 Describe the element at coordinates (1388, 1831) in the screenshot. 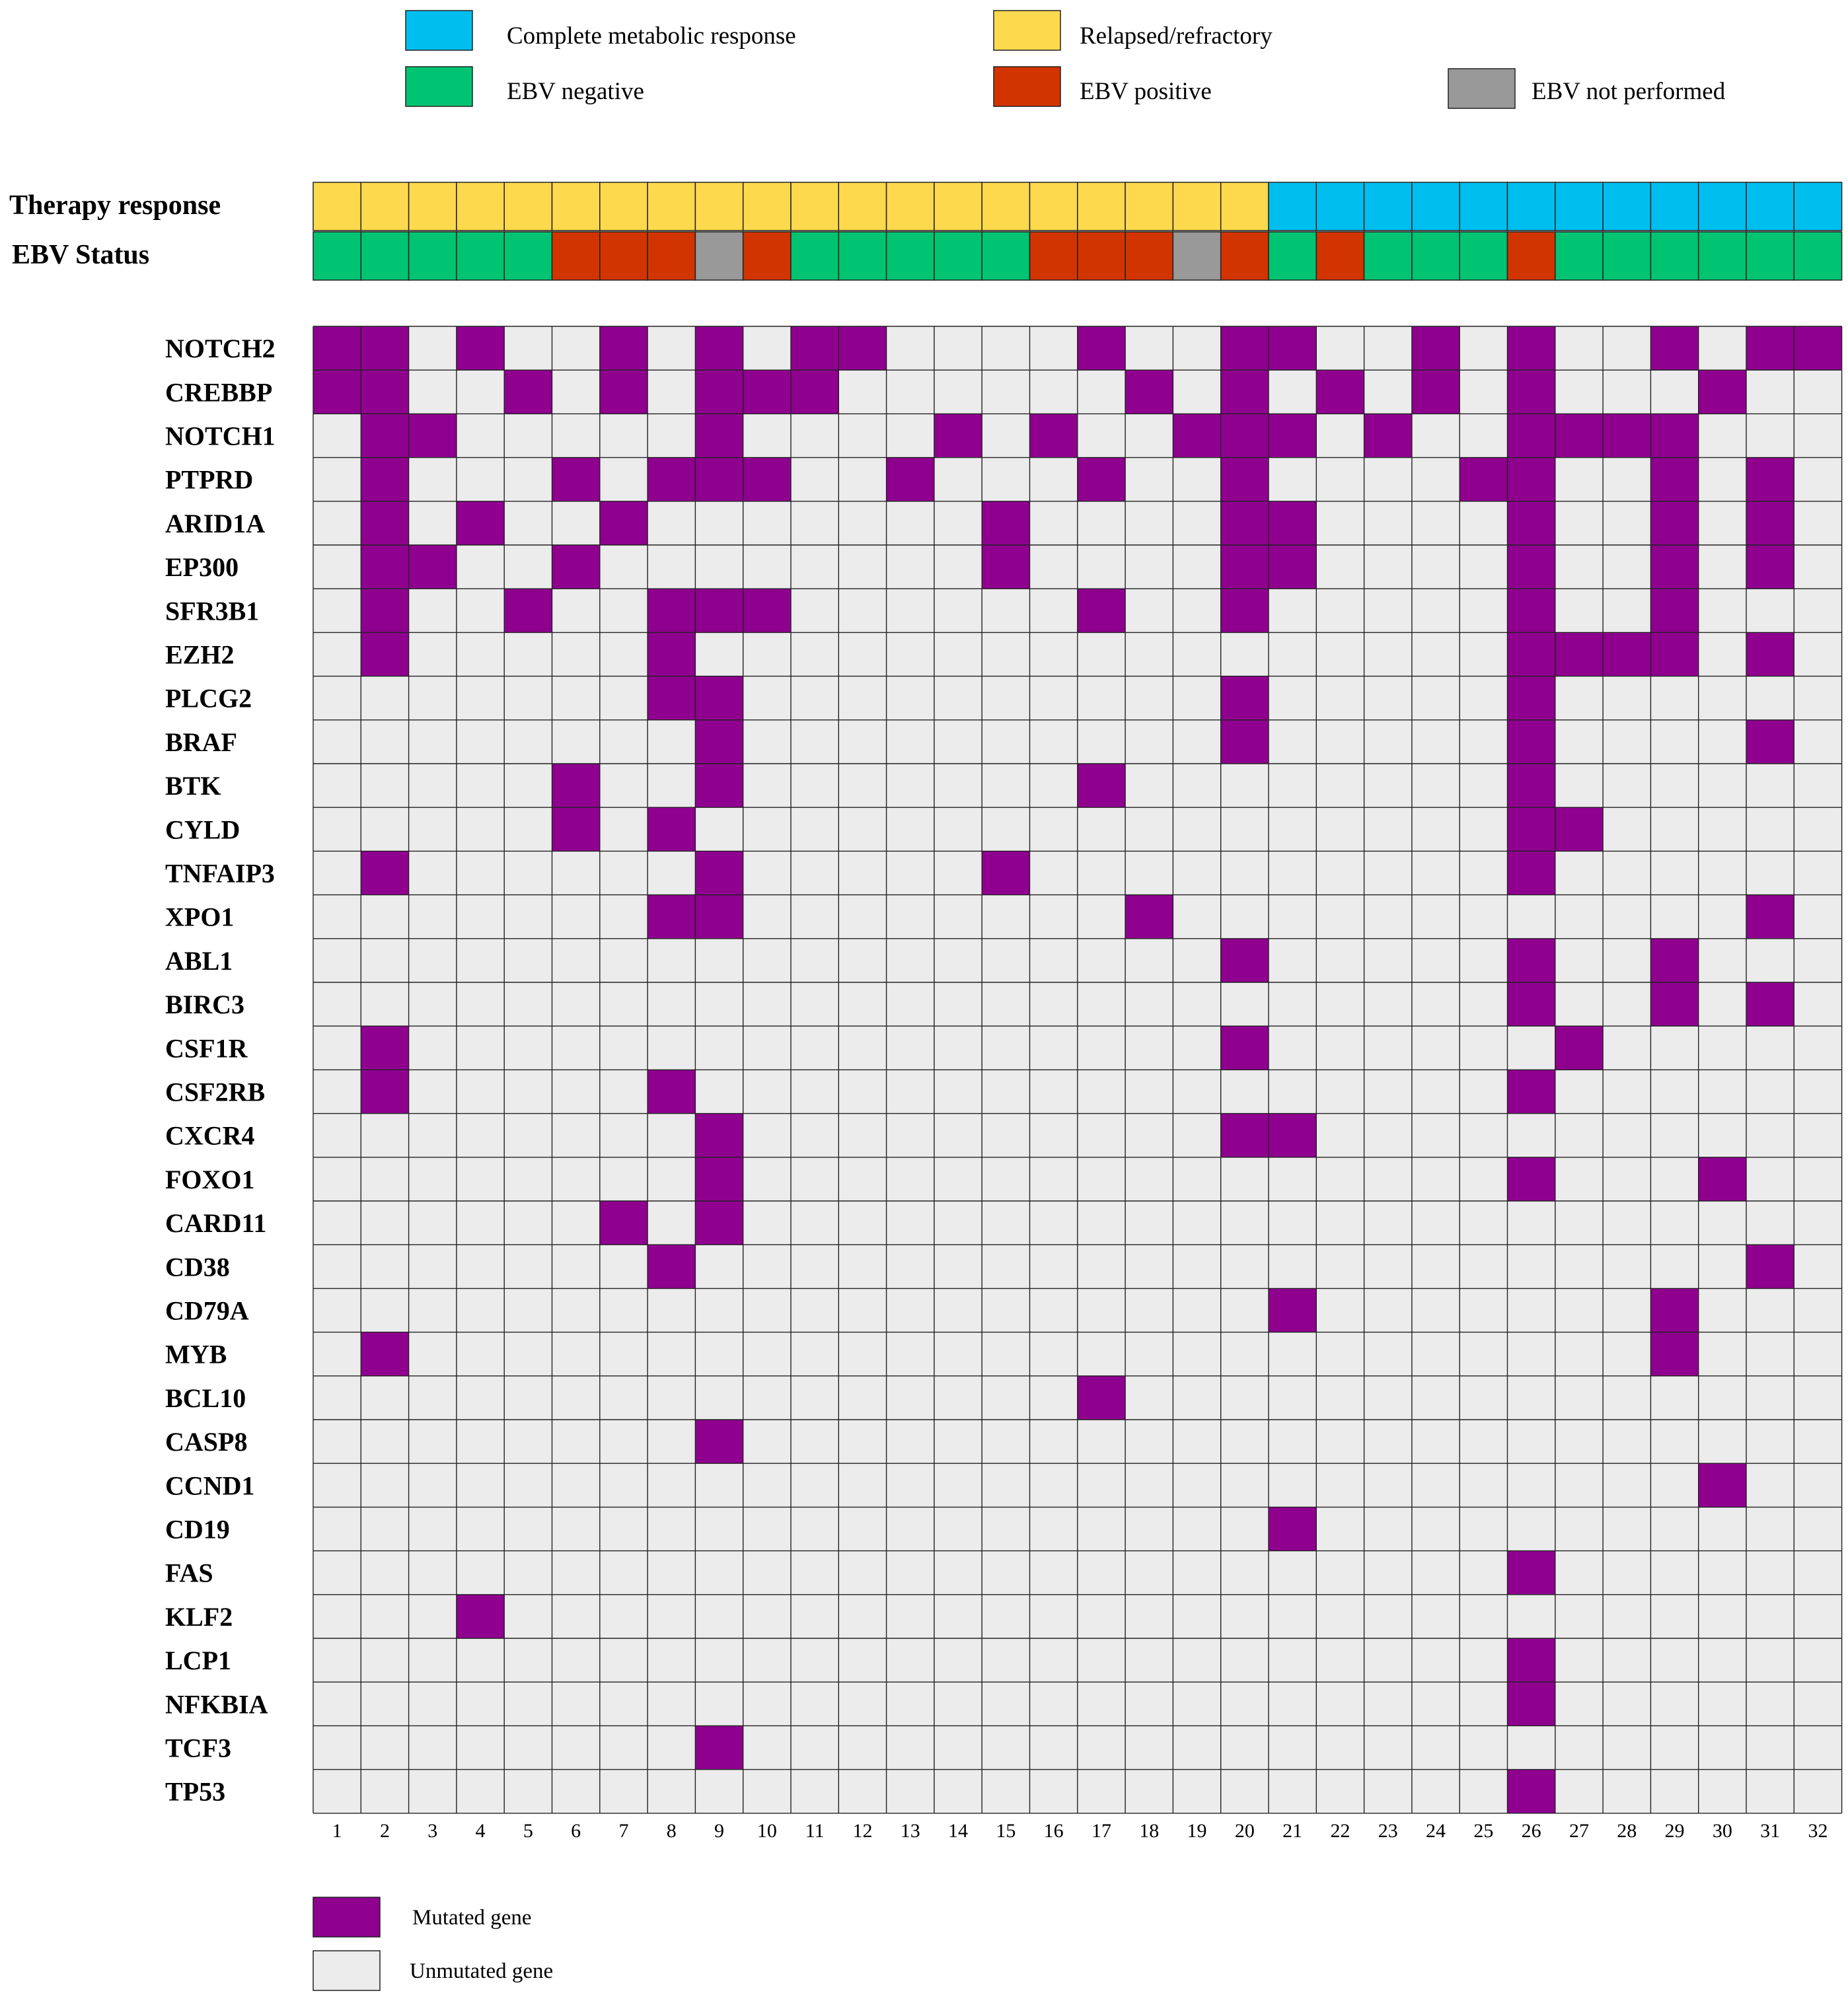

I see `sample-label: 23` at that location.